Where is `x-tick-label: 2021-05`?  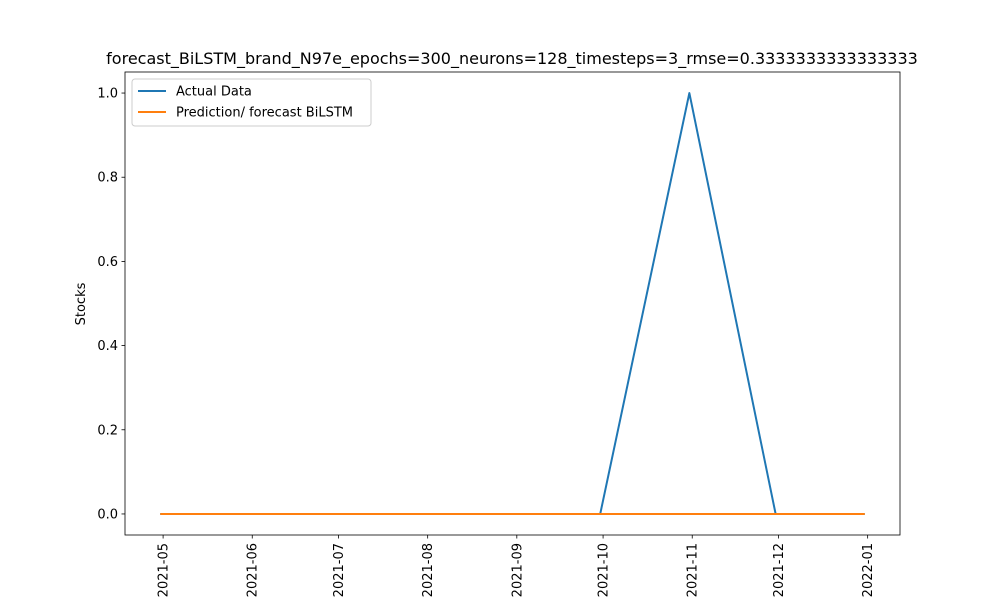 x-tick-label: 2021-05 is located at coordinates (164, 570).